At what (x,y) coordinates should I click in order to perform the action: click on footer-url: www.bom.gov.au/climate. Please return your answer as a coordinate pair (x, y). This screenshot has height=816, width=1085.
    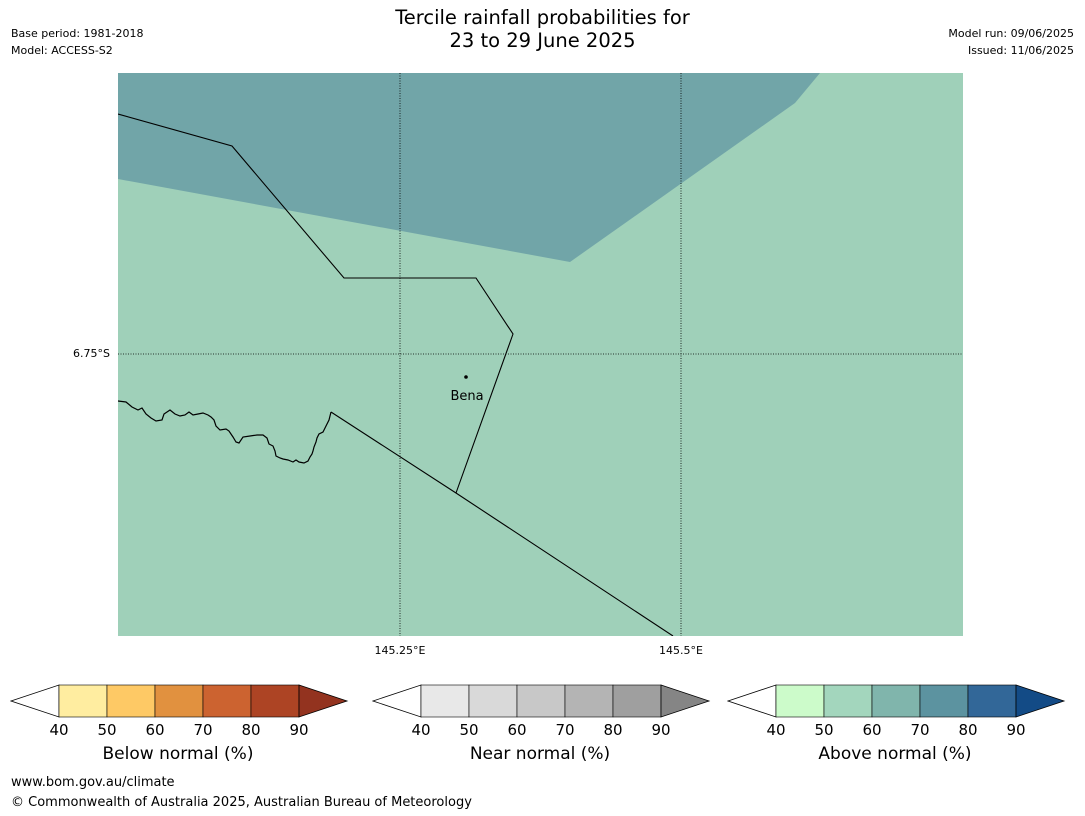
    Looking at the image, I should click on (93, 782).